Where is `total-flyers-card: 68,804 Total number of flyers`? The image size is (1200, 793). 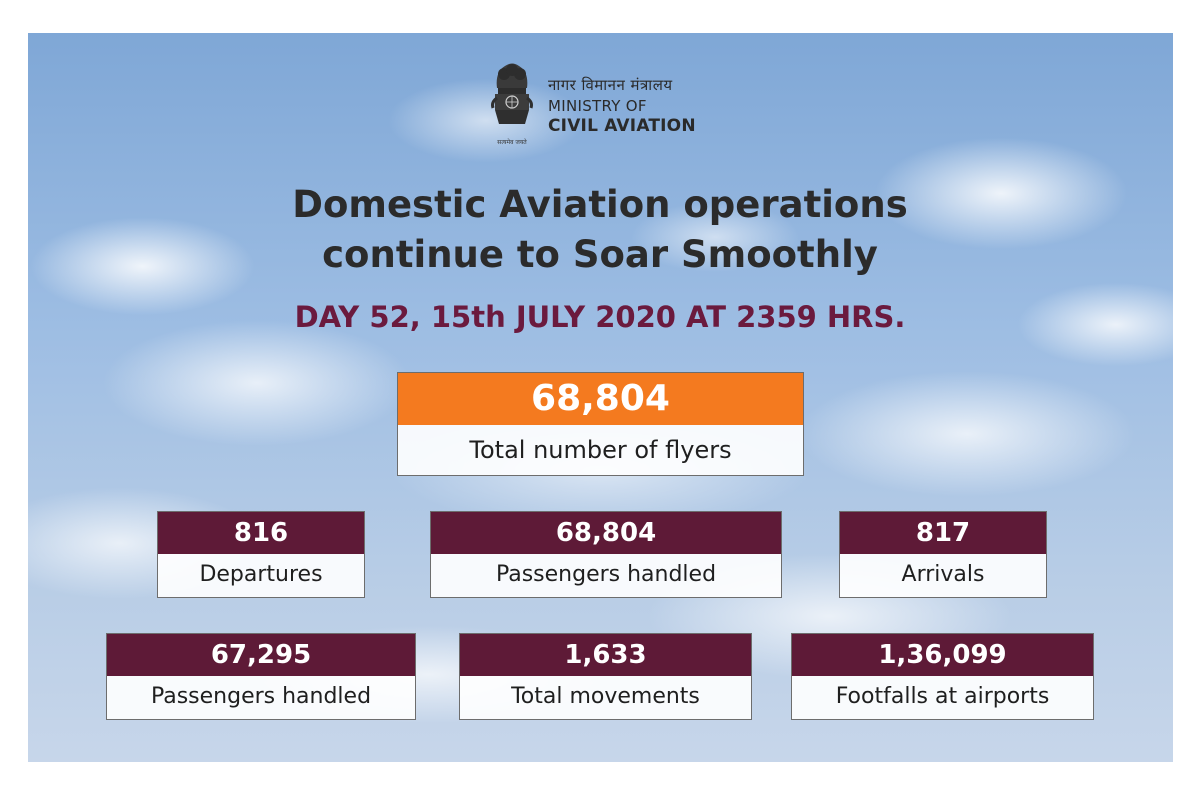
total-flyers-card: 68,804 Total number of flyers is located at coordinates (600, 424).